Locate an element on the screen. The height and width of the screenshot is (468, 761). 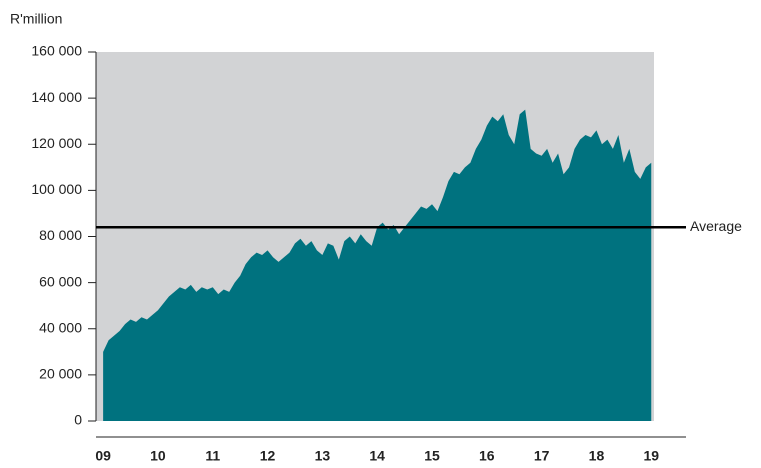
average-label: Average is located at coordinates (716, 226).